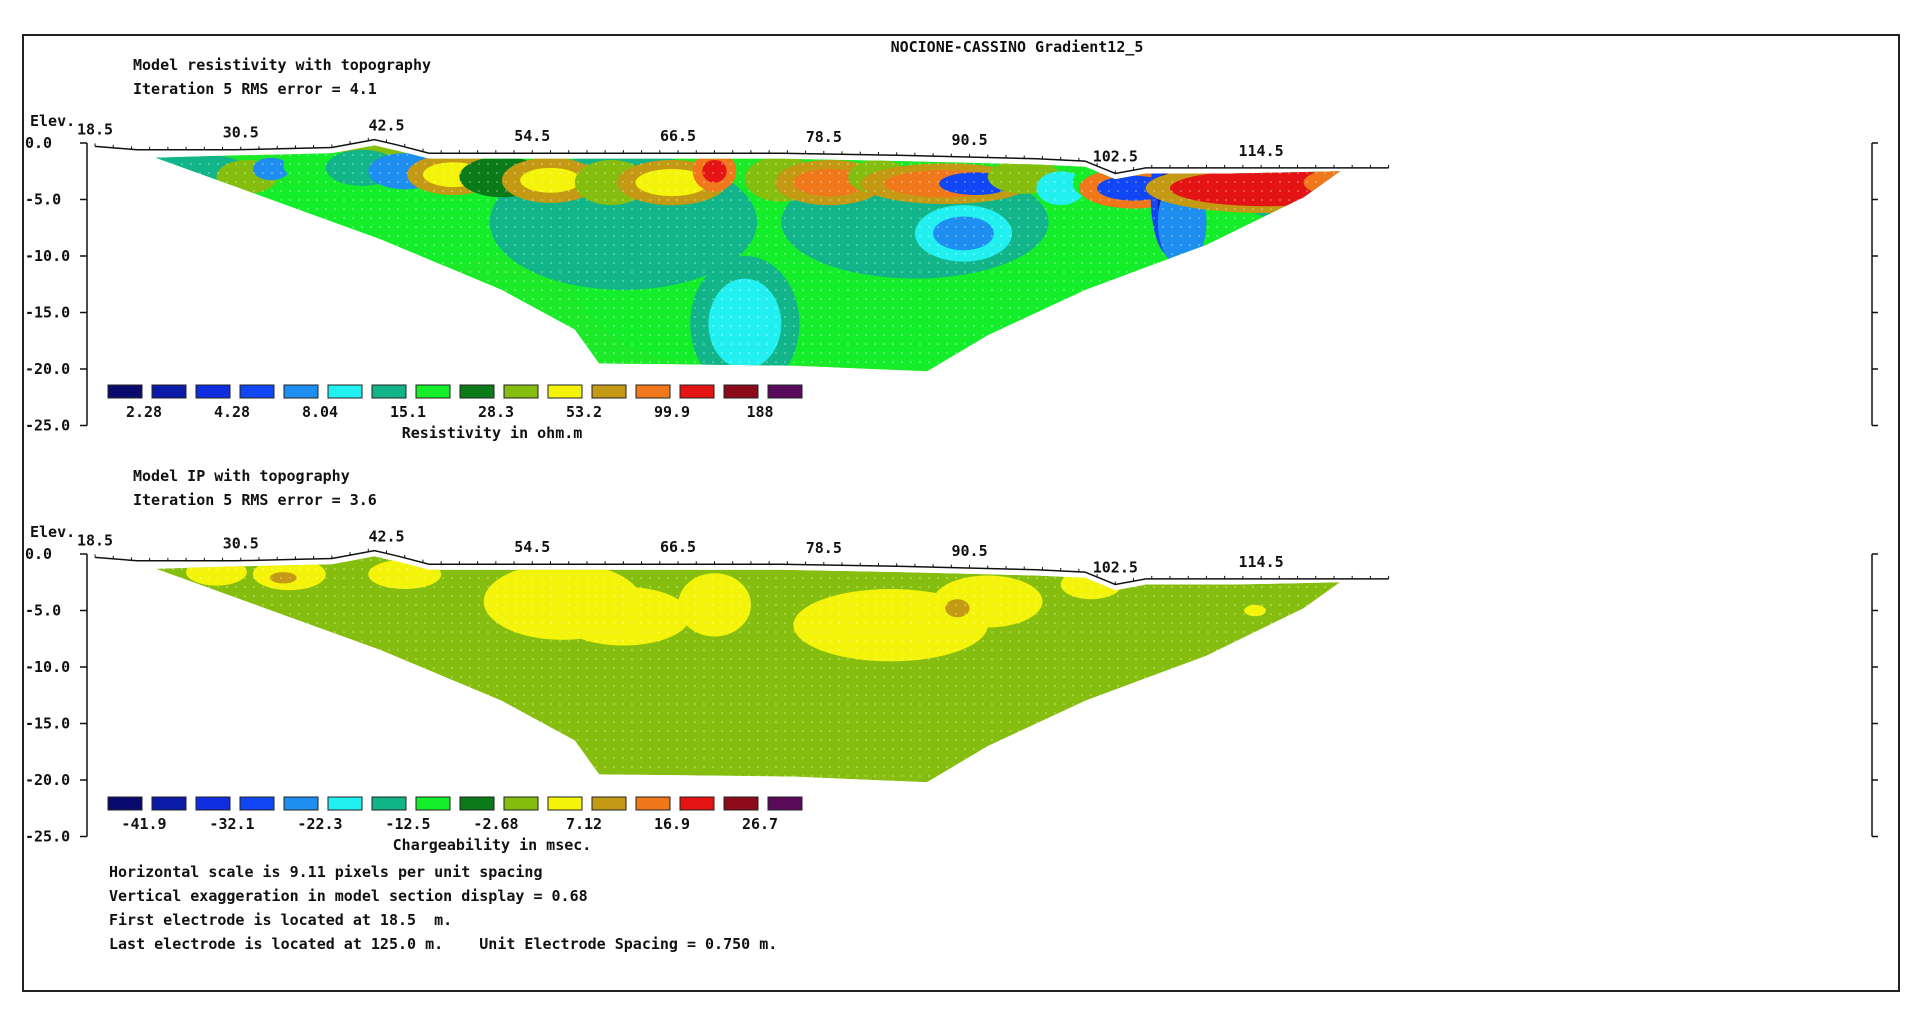 Image resolution: width=1920 pixels, height=1014 pixels. Describe the element at coordinates (969, 551) in the screenshot. I see `x-tick-label: 90.5` at that location.